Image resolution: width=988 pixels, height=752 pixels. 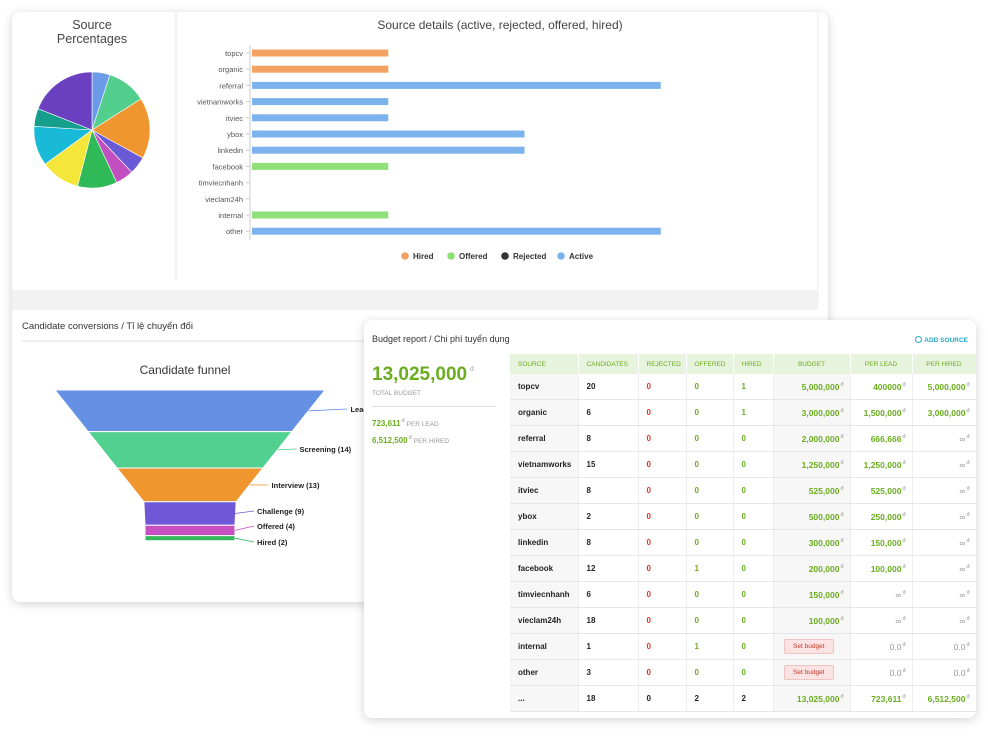 I want to click on amount: 1,500,000, so click(x=882, y=412).